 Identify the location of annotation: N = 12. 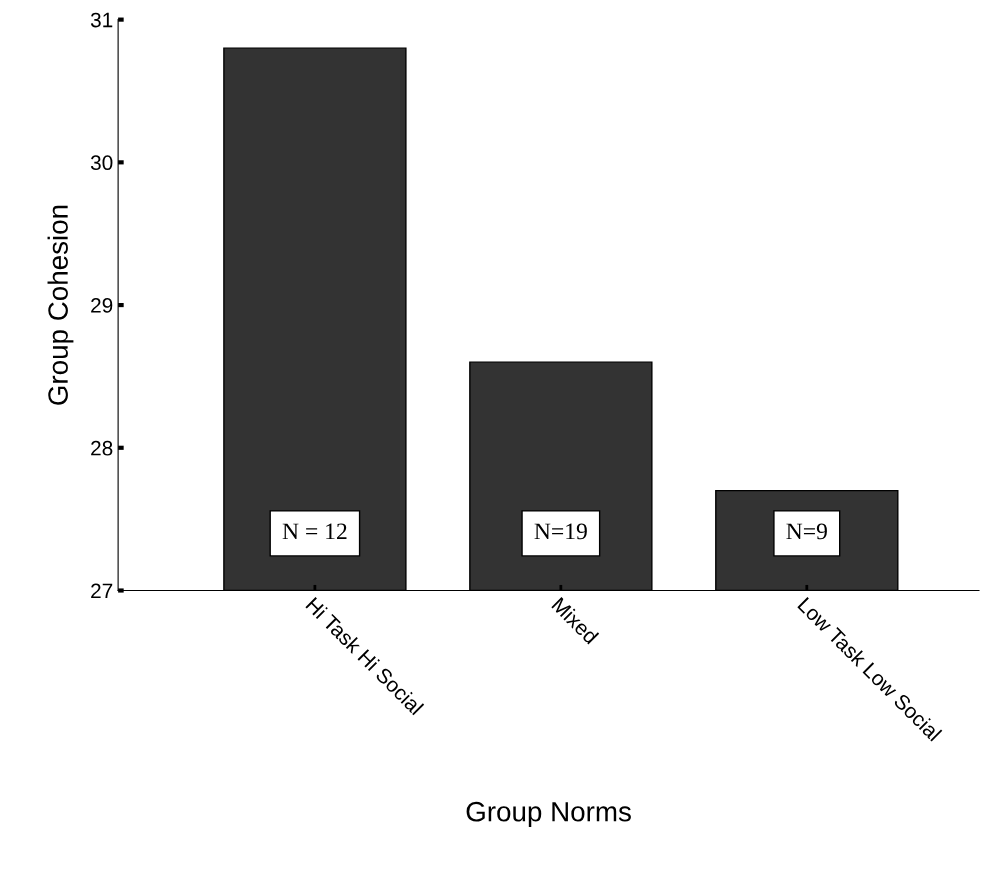
(314, 531).